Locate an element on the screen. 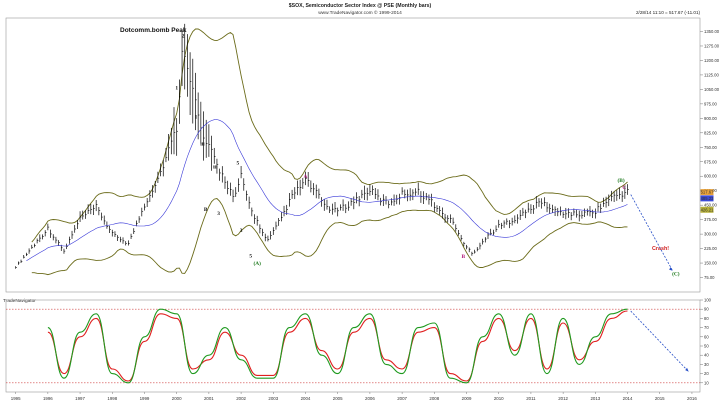  wave-label: (C) is located at coordinates (676, 274).